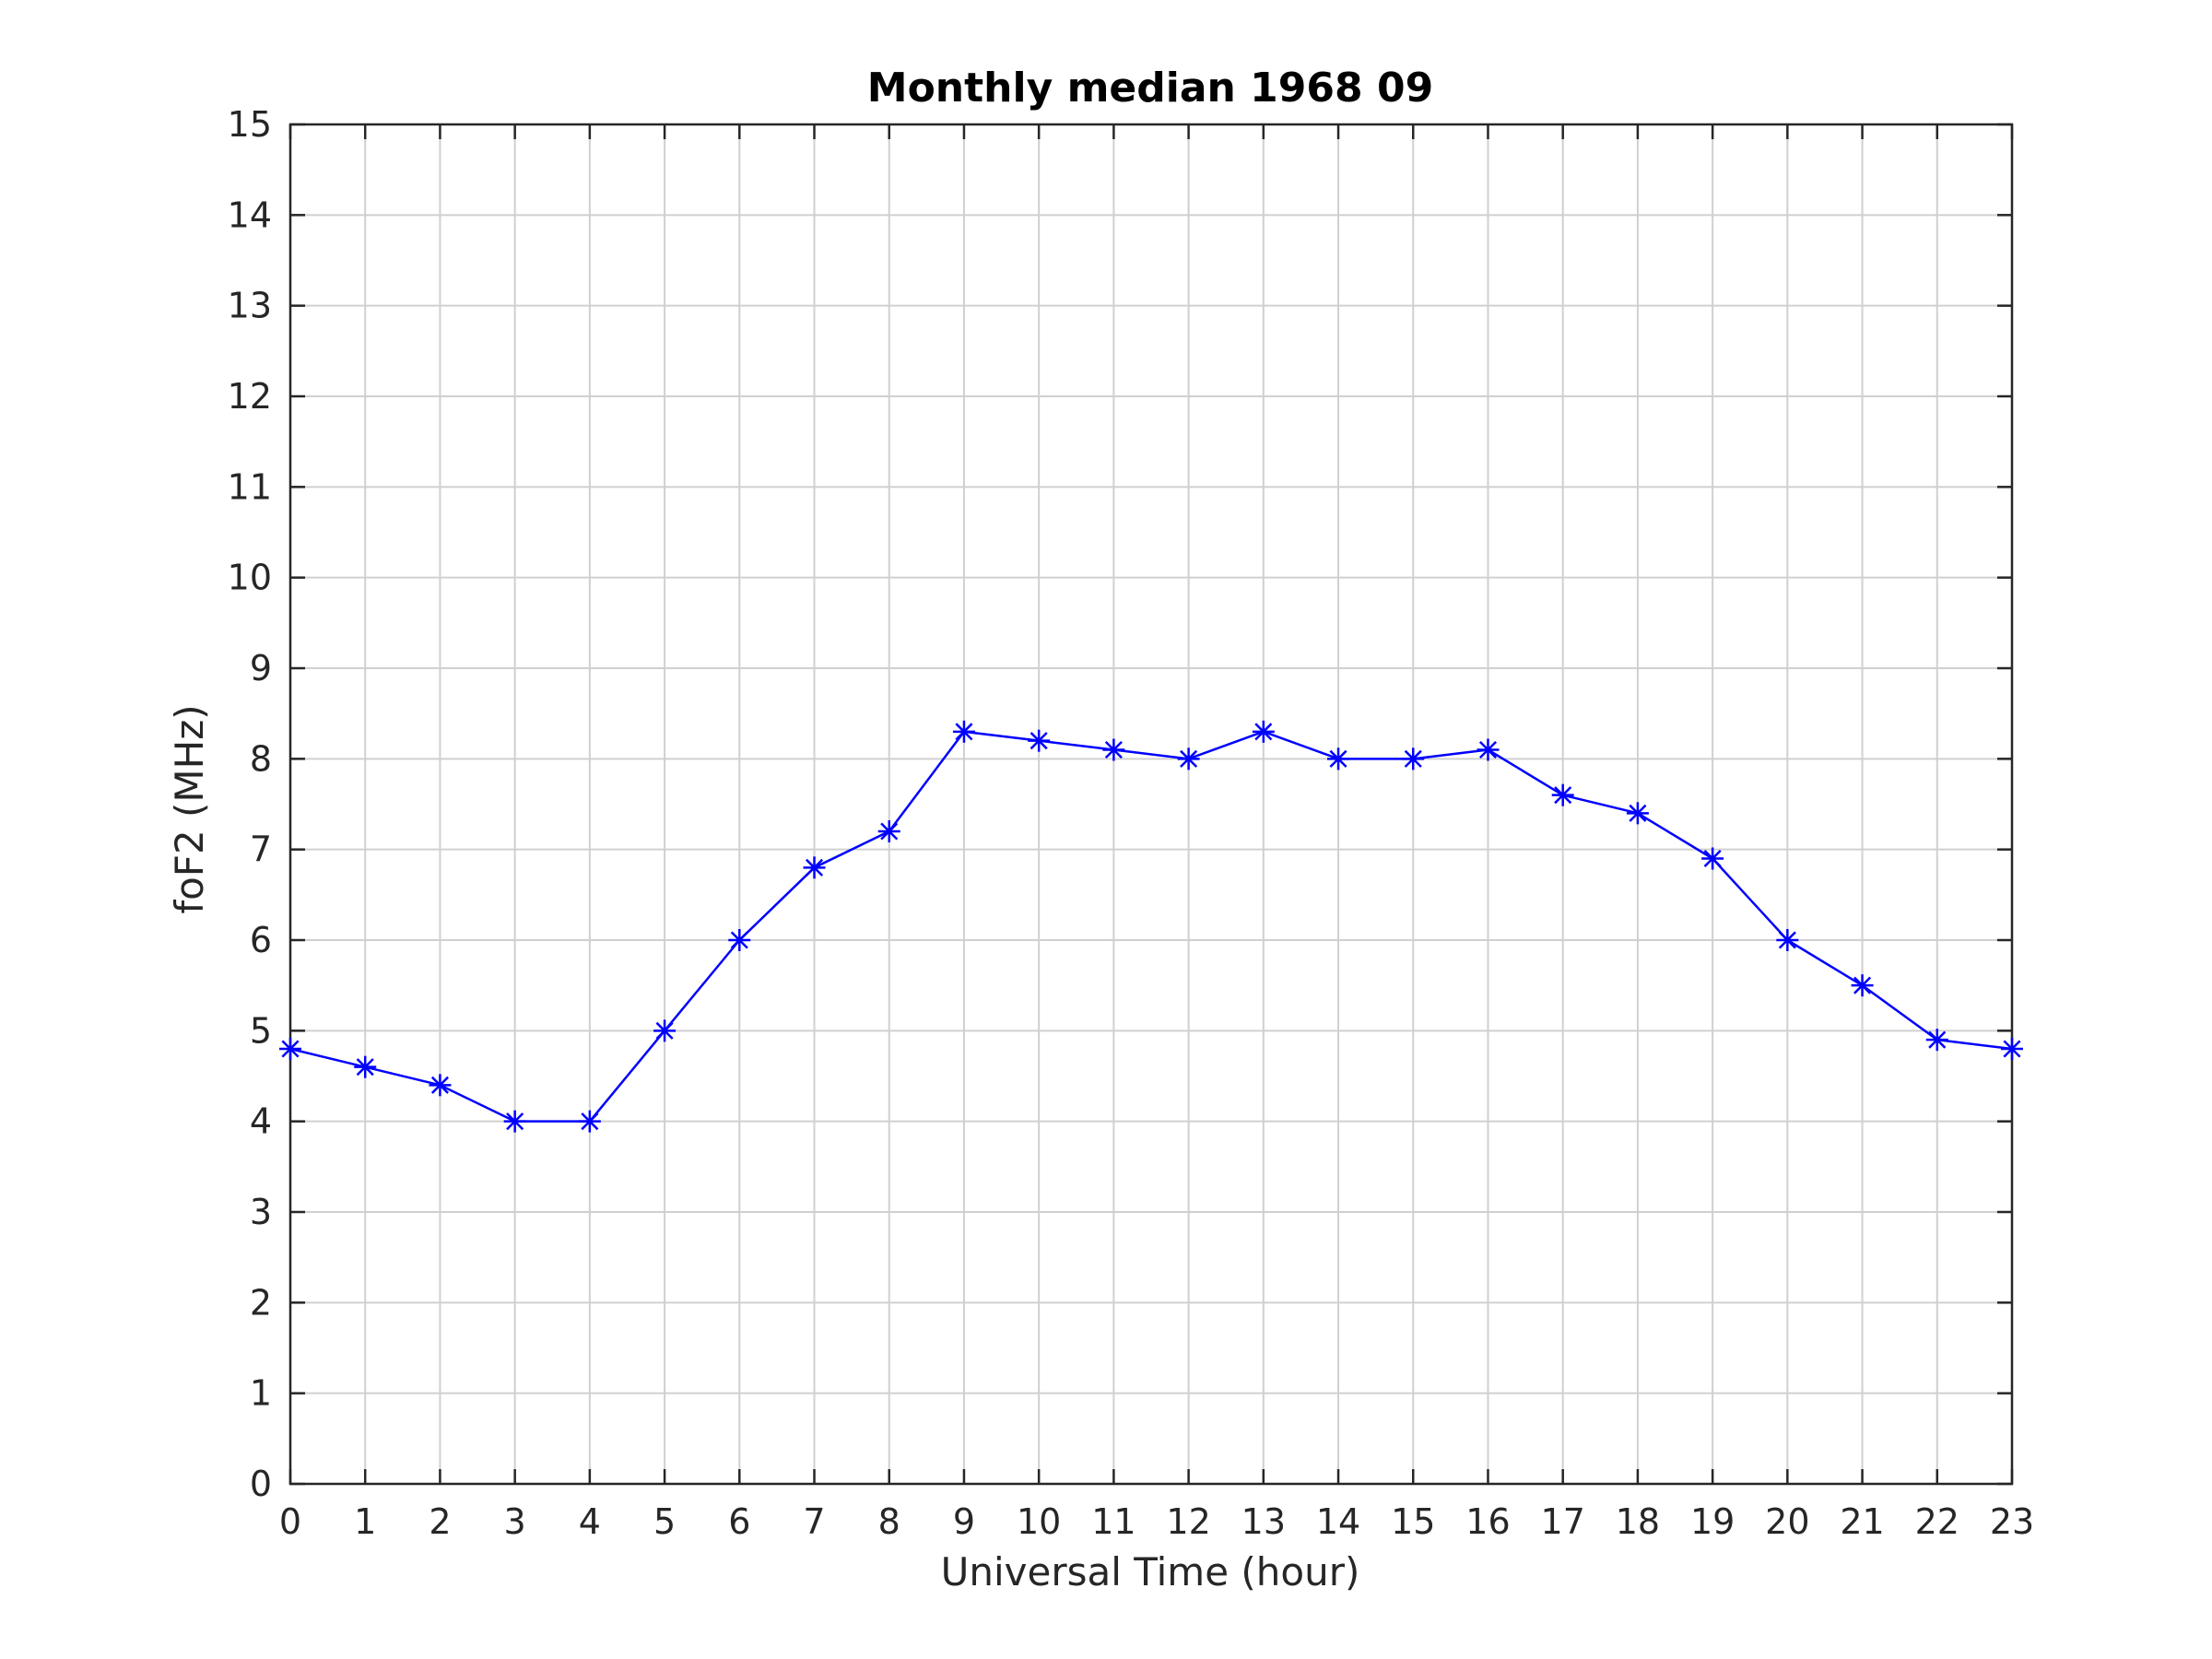 This screenshot has height=1659, width=2212. What do you see at coordinates (739, 1521) in the screenshot?
I see `x-tick-label: 6` at bounding box center [739, 1521].